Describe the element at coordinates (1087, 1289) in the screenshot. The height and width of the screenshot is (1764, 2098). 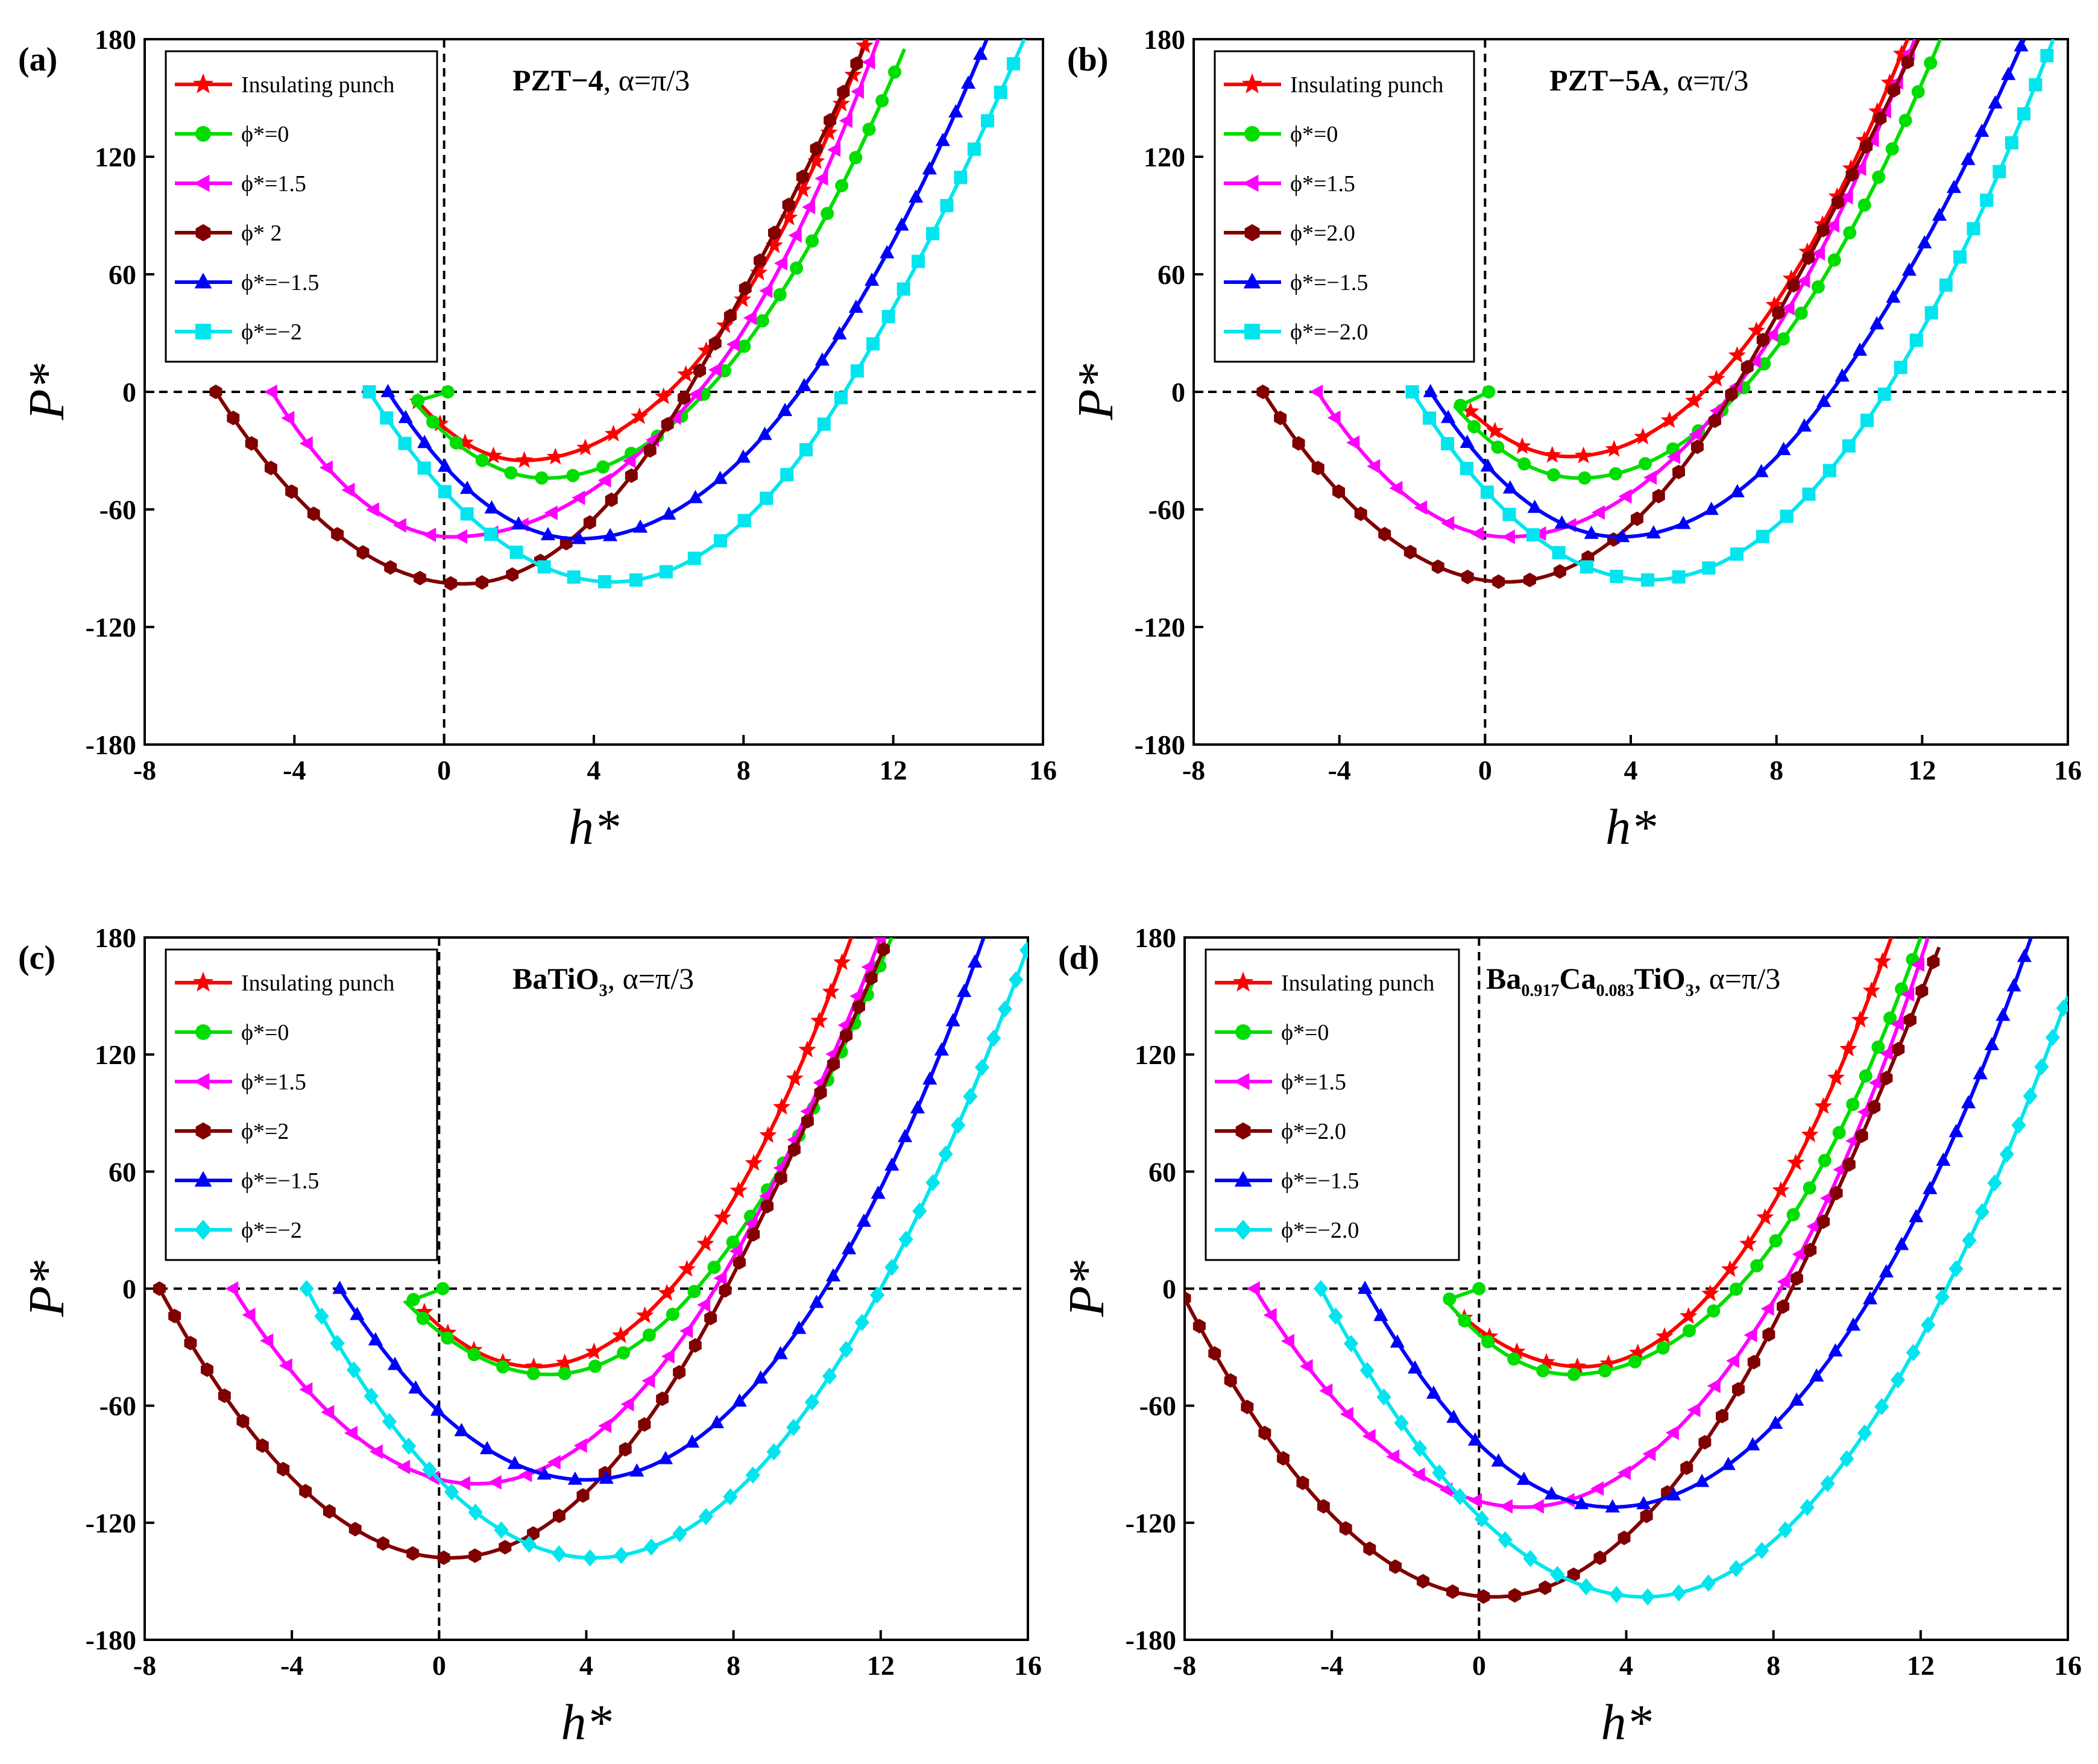
I see `y-axis-title: P*` at that location.